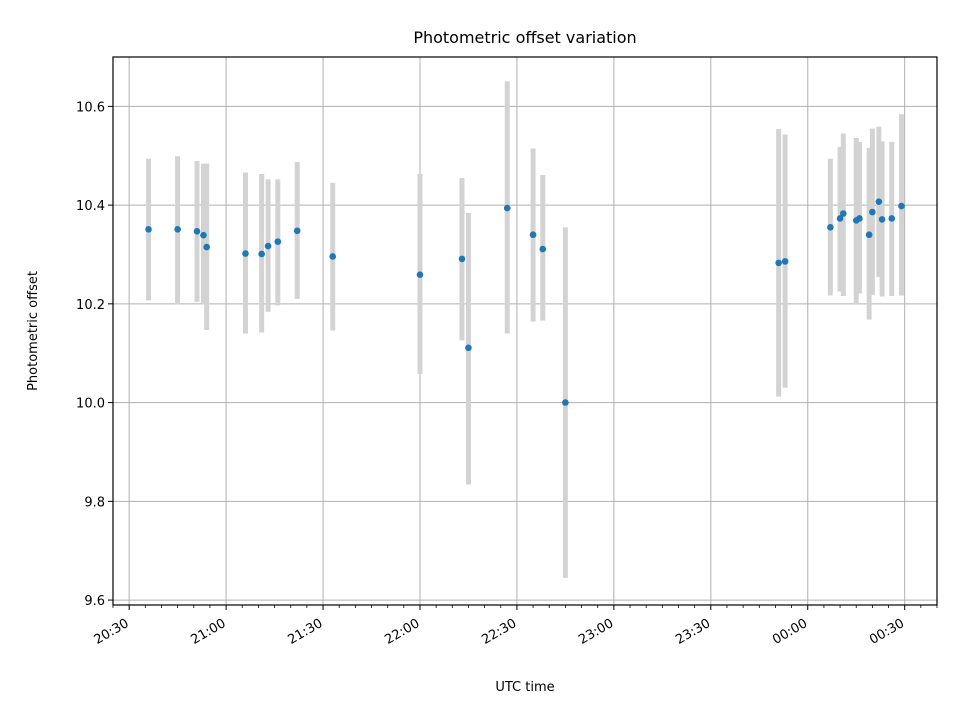  What do you see at coordinates (90, 305) in the screenshot?
I see `y-tick-label: 10.2` at bounding box center [90, 305].